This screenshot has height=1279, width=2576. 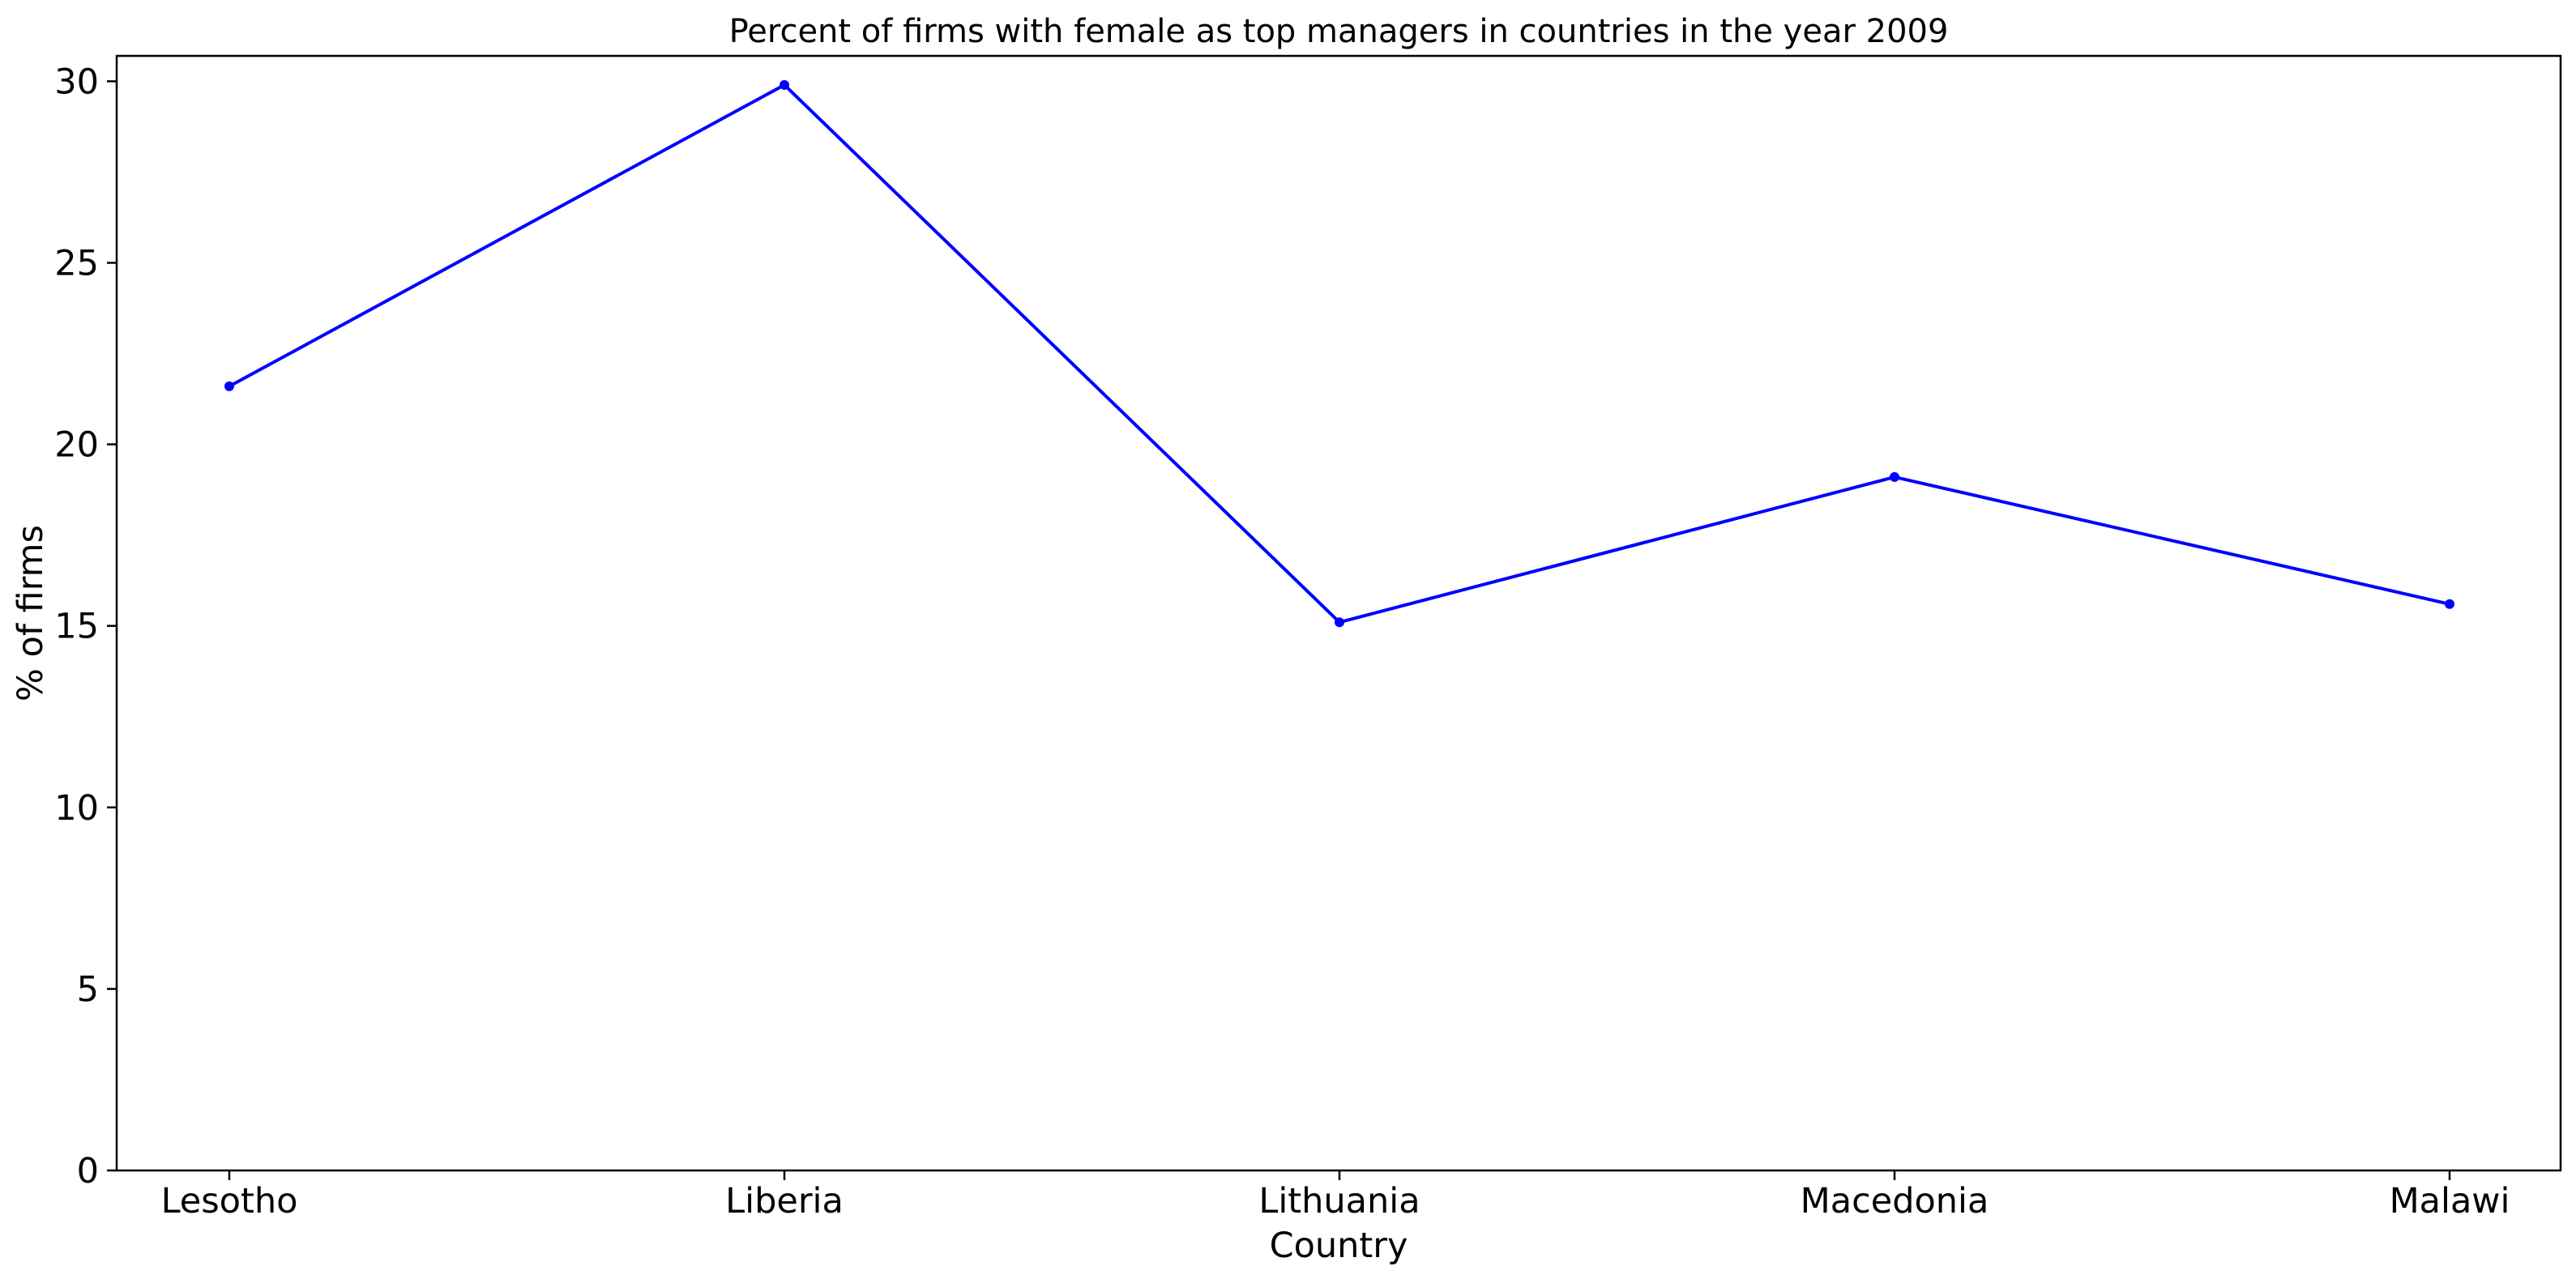 What do you see at coordinates (88, 990) in the screenshot?
I see `y-tick-label: 5` at bounding box center [88, 990].